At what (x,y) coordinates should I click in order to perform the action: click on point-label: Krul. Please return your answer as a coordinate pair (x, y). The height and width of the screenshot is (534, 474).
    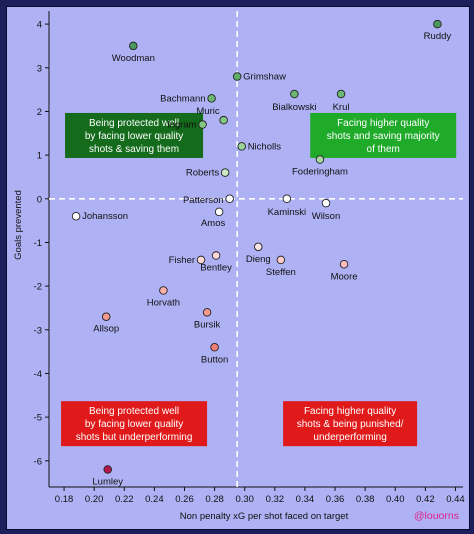
    Looking at the image, I should click on (341, 107).